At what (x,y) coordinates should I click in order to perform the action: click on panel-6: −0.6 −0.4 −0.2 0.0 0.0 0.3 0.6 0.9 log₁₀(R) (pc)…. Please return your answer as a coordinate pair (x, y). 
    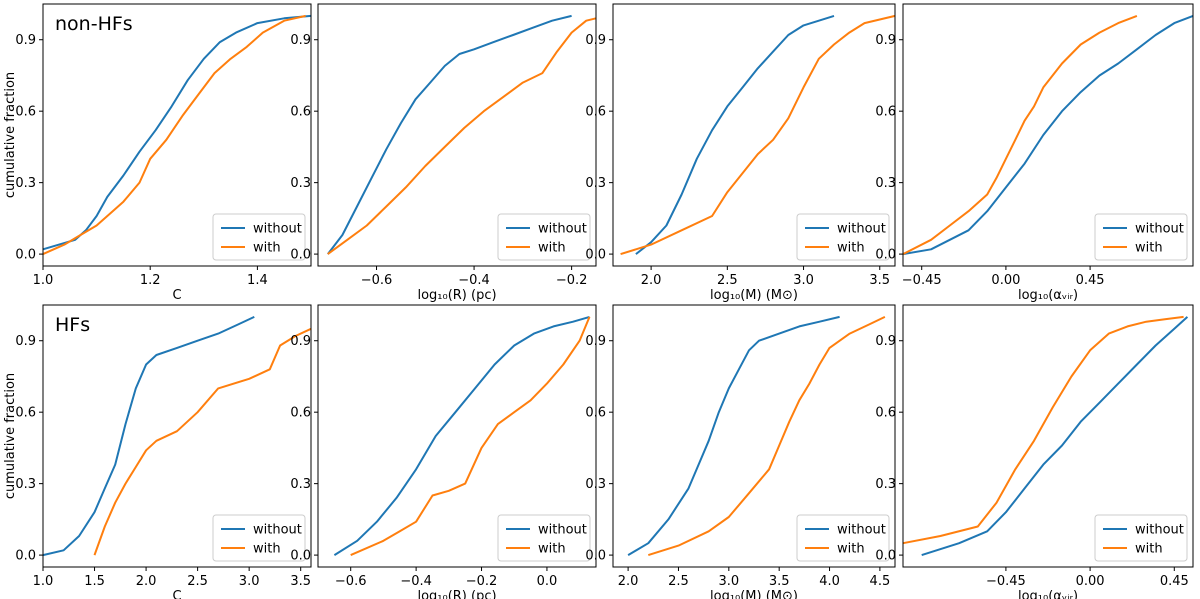
    Looking at the image, I should click on (443, 451).